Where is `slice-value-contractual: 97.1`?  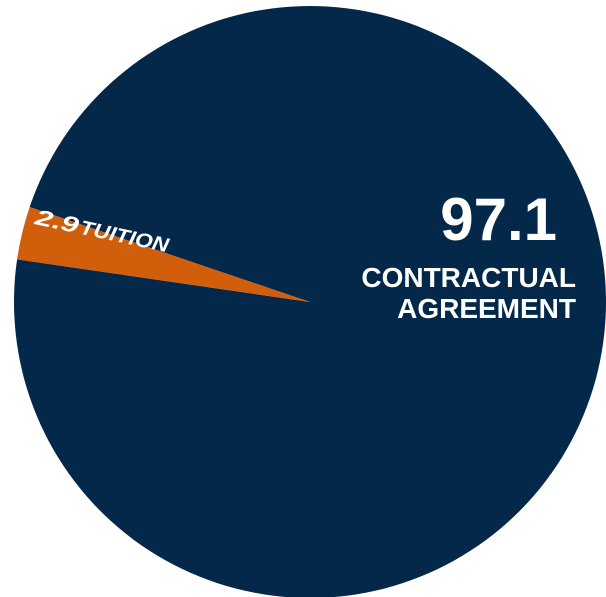
slice-value-contractual: 97.1 is located at coordinates (498, 219).